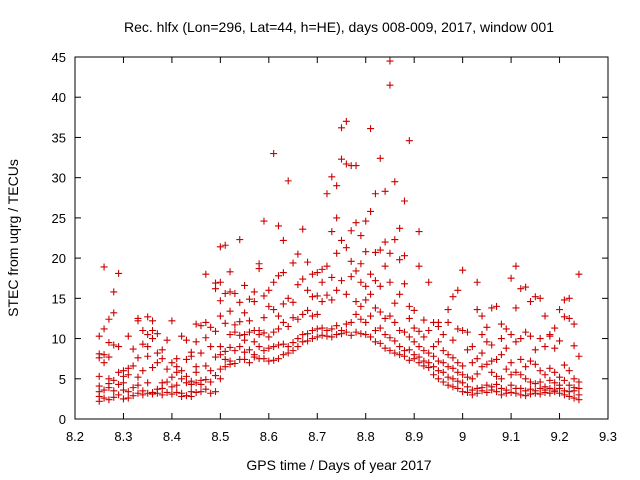  I want to click on y-tick-label: 45, so click(59, 57).